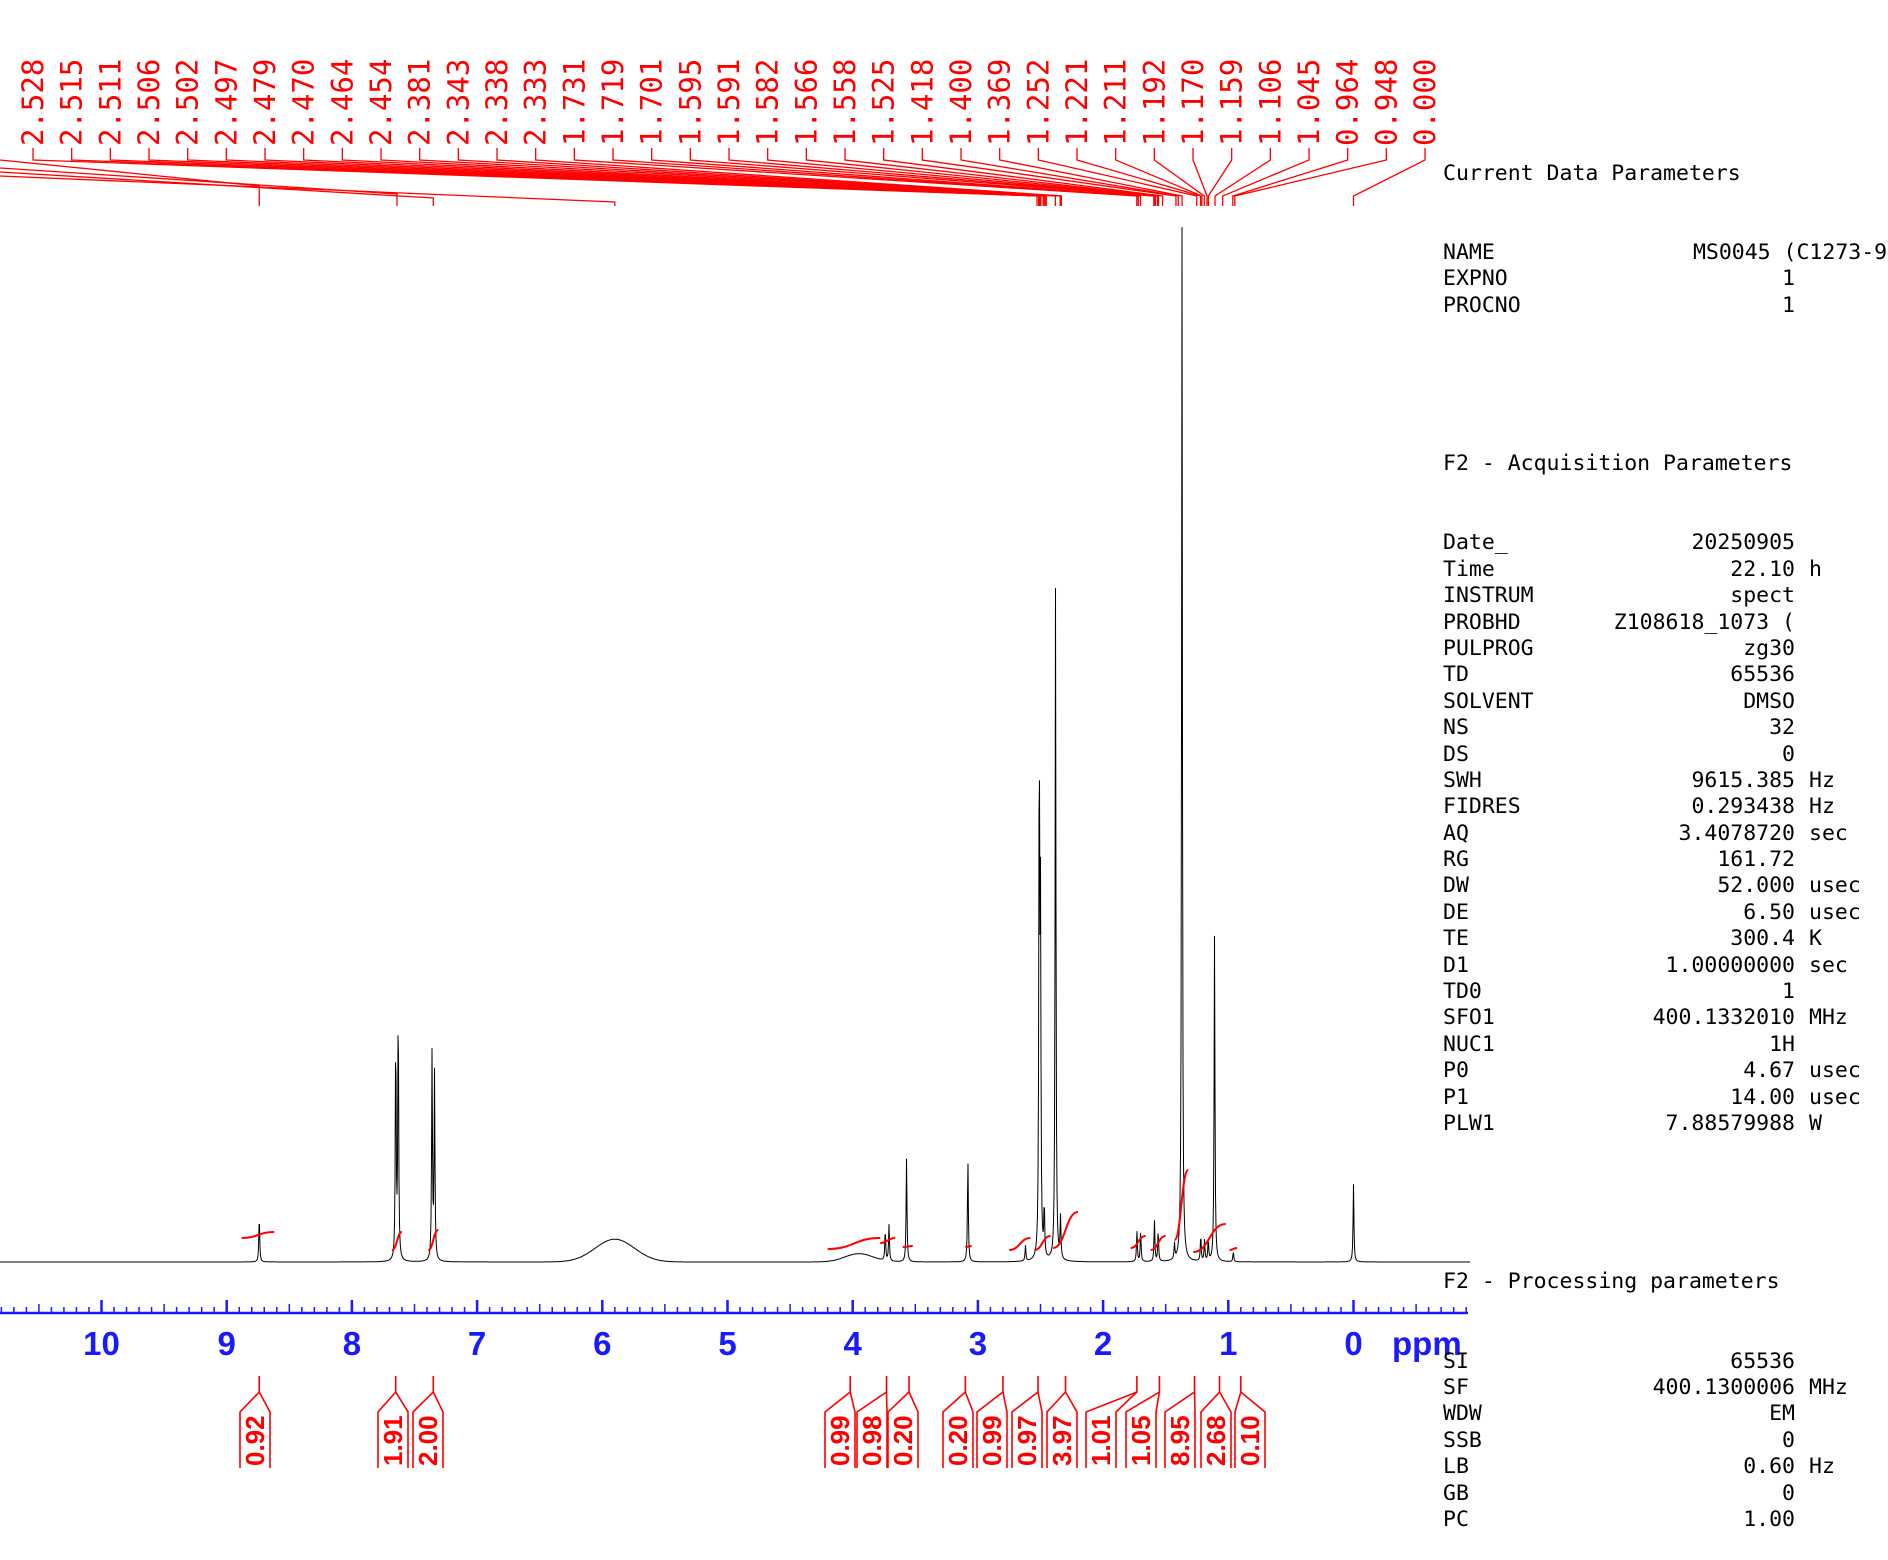  Describe the element at coordinates (1665, 1071) in the screenshot. I see `param-row: P0 4.67 usec` at that location.